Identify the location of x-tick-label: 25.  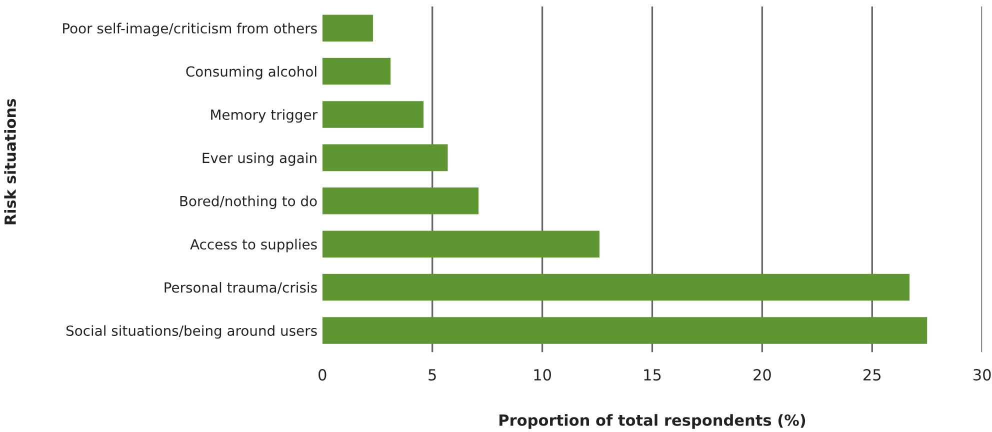
(872, 375).